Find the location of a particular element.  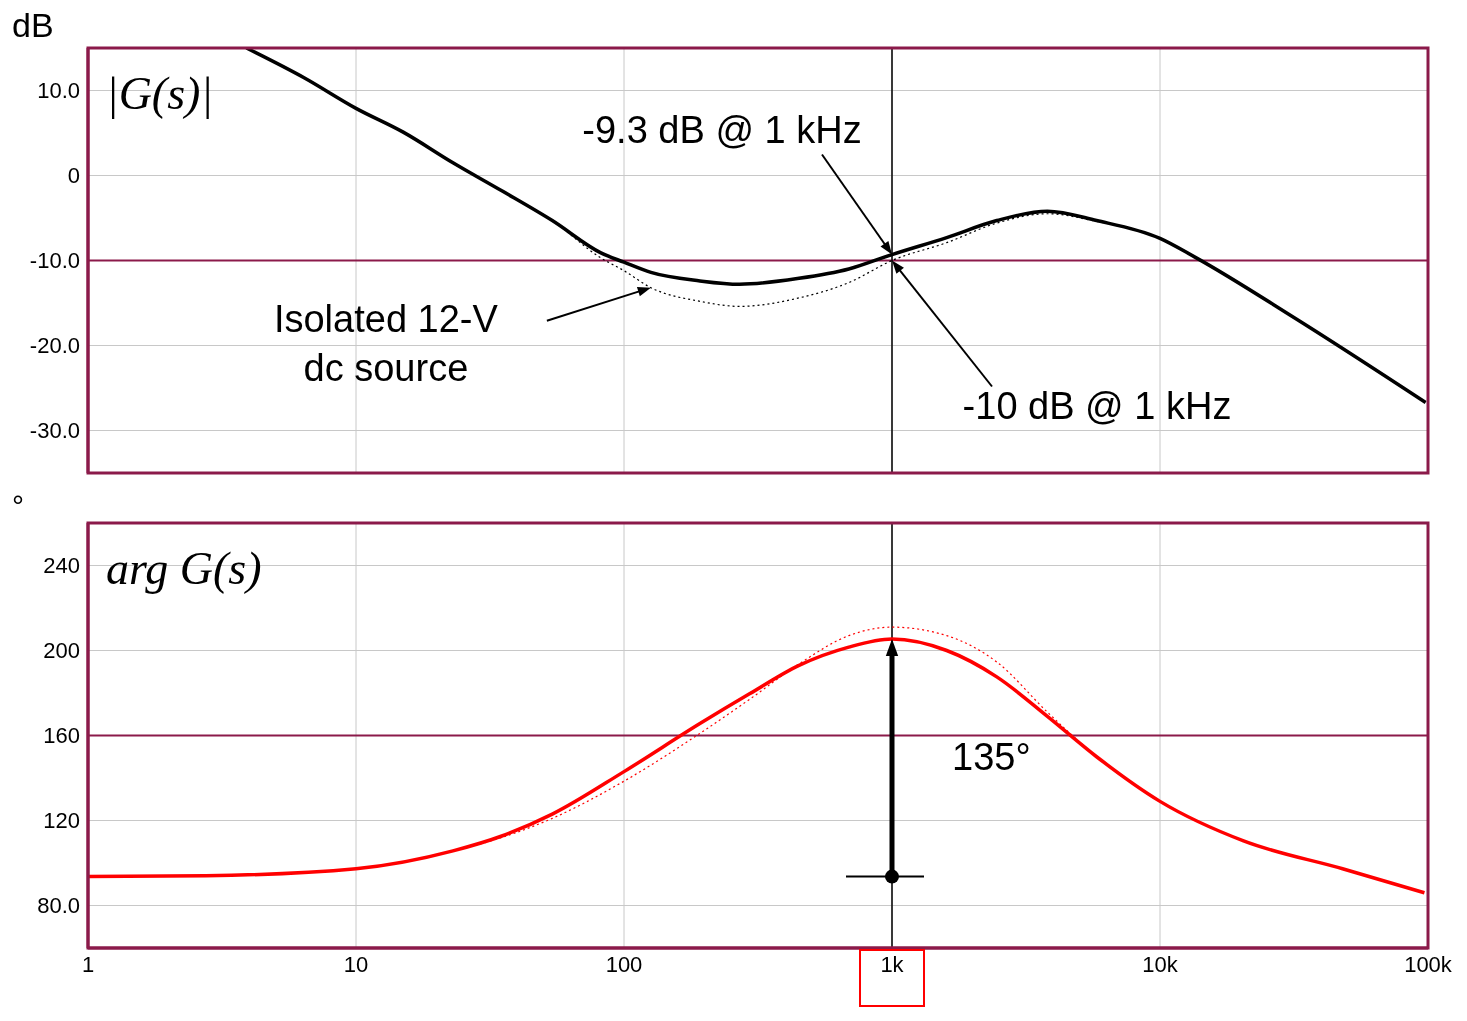

annotation: |G(s)| is located at coordinates (160, 94).